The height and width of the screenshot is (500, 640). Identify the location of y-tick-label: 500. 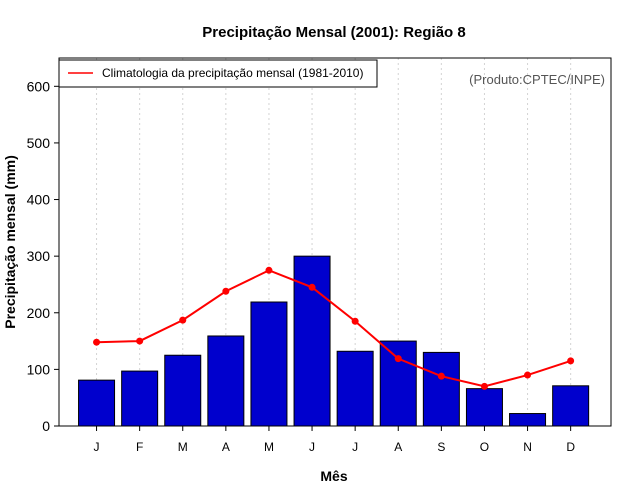
(39, 143).